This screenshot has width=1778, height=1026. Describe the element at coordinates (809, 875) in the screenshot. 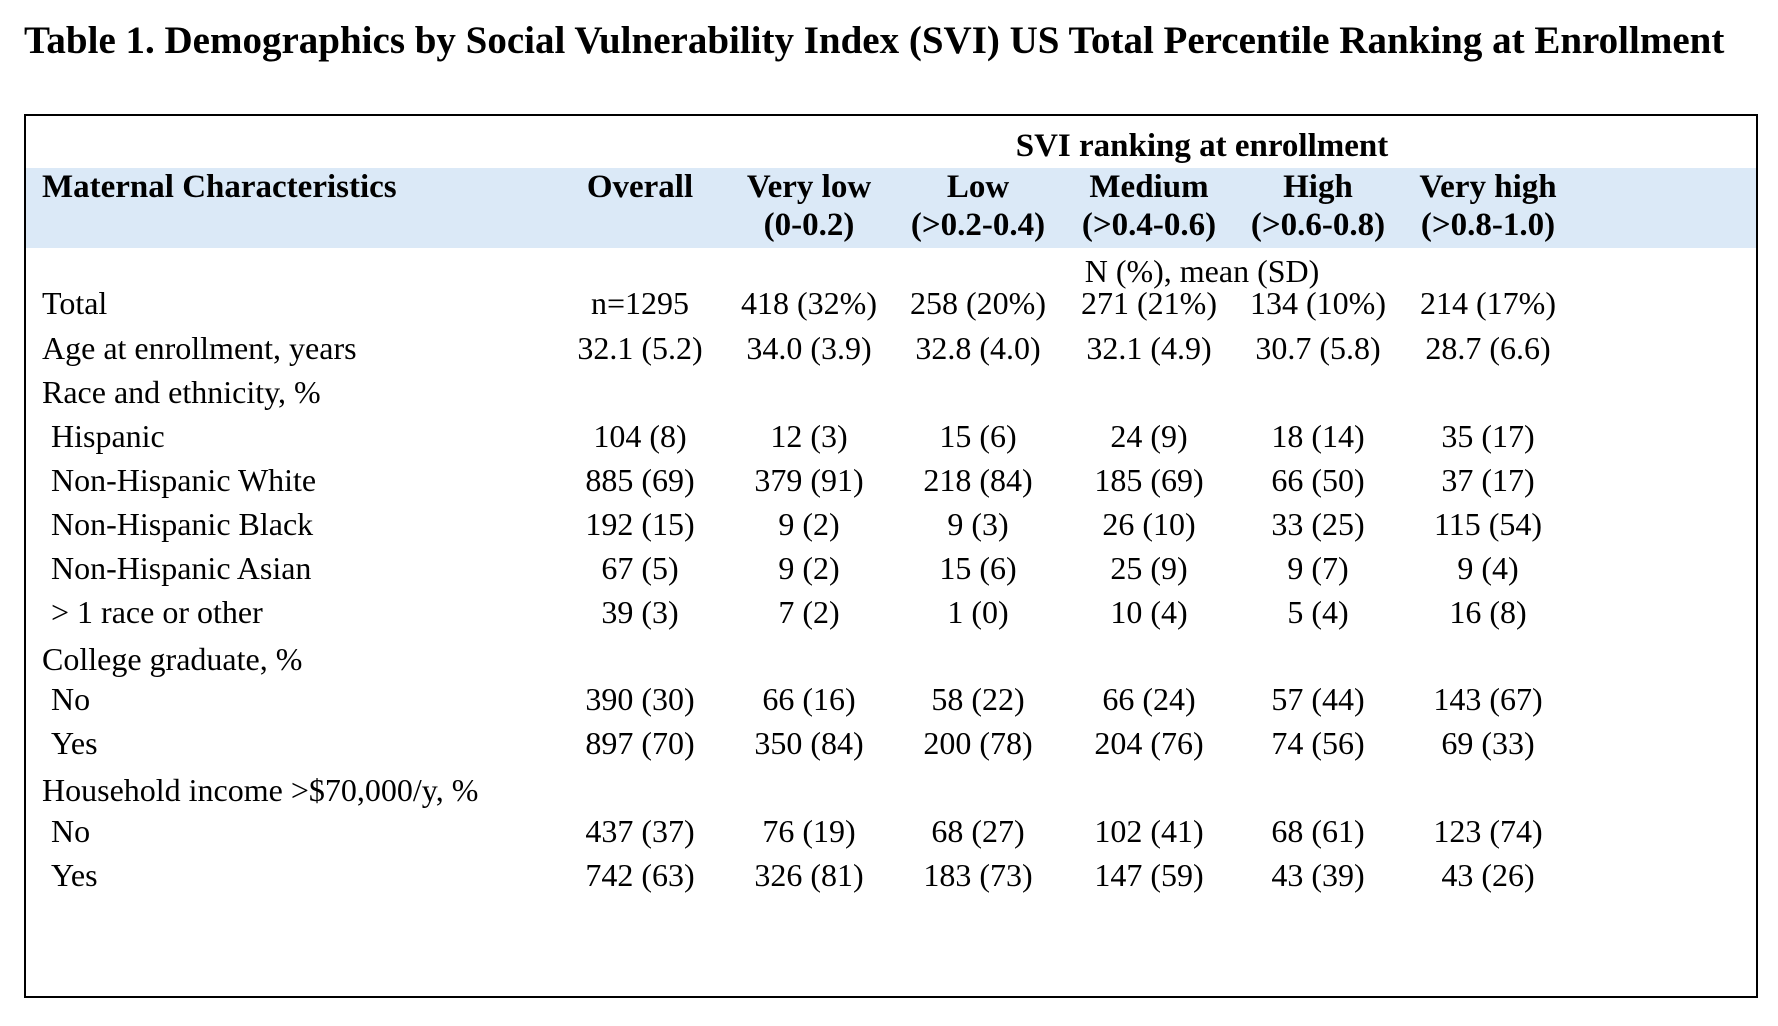

I see `cell-very-low: 326 (81)` at that location.